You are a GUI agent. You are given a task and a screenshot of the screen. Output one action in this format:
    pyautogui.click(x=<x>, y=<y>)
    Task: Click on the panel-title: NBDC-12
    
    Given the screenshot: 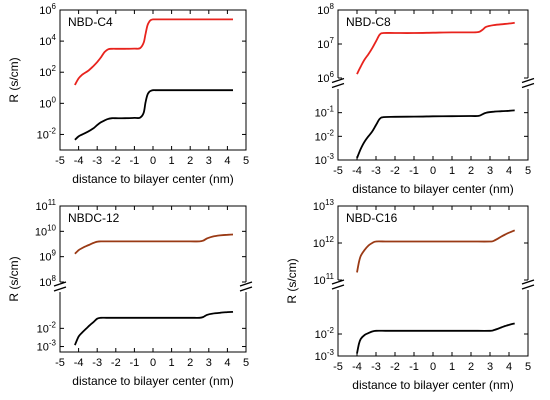 What is the action you would take?
    pyautogui.click(x=94, y=218)
    